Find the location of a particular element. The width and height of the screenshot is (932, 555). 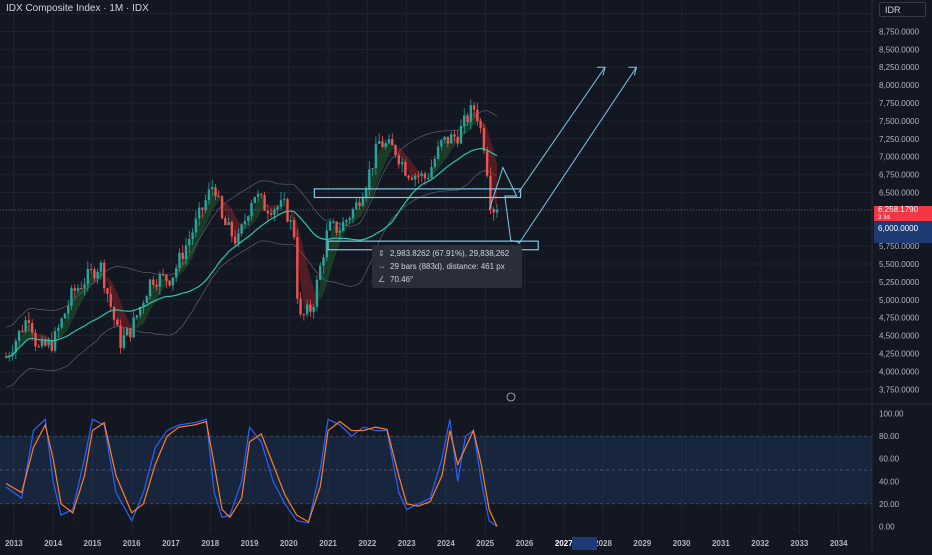

time-tick-label: 2023 is located at coordinates (407, 543).